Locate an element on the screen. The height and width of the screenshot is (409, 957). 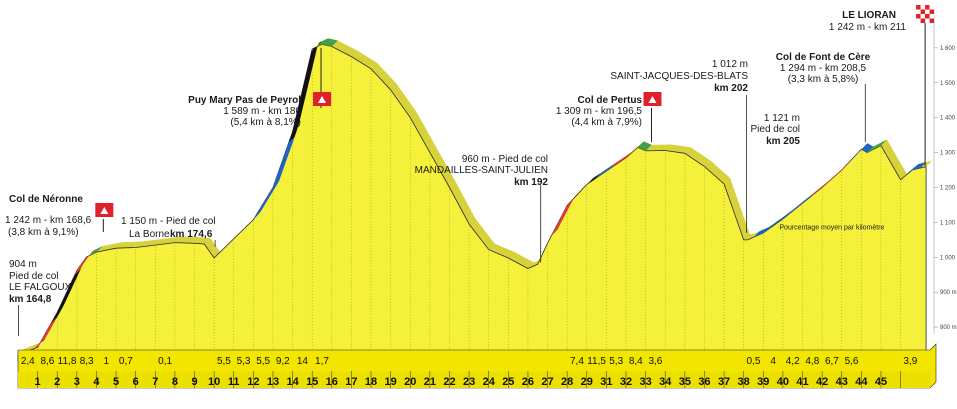
km-label: 9 is located at coordinates (194, 382).